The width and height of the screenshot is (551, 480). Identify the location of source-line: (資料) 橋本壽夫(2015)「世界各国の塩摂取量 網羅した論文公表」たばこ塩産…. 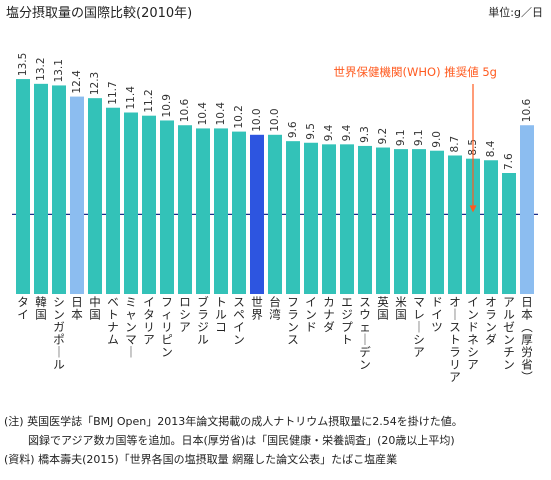
(201, 459).